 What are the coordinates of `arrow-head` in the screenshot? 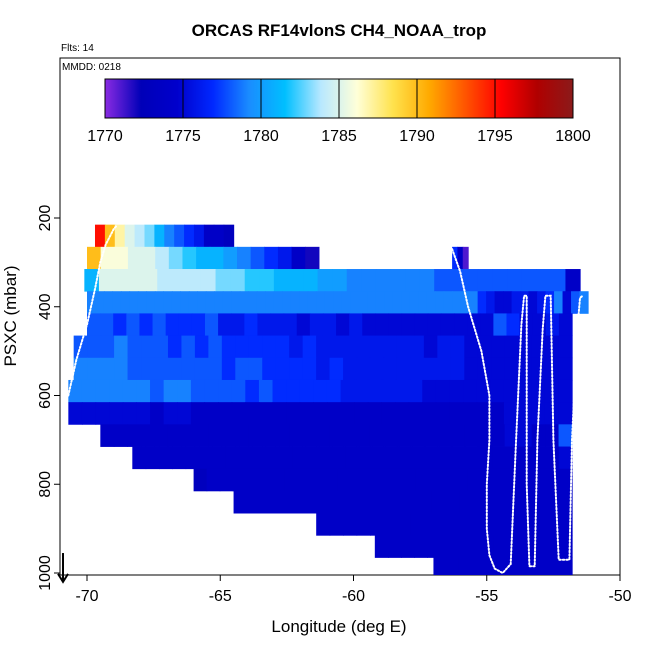 It's located at (63, 578).